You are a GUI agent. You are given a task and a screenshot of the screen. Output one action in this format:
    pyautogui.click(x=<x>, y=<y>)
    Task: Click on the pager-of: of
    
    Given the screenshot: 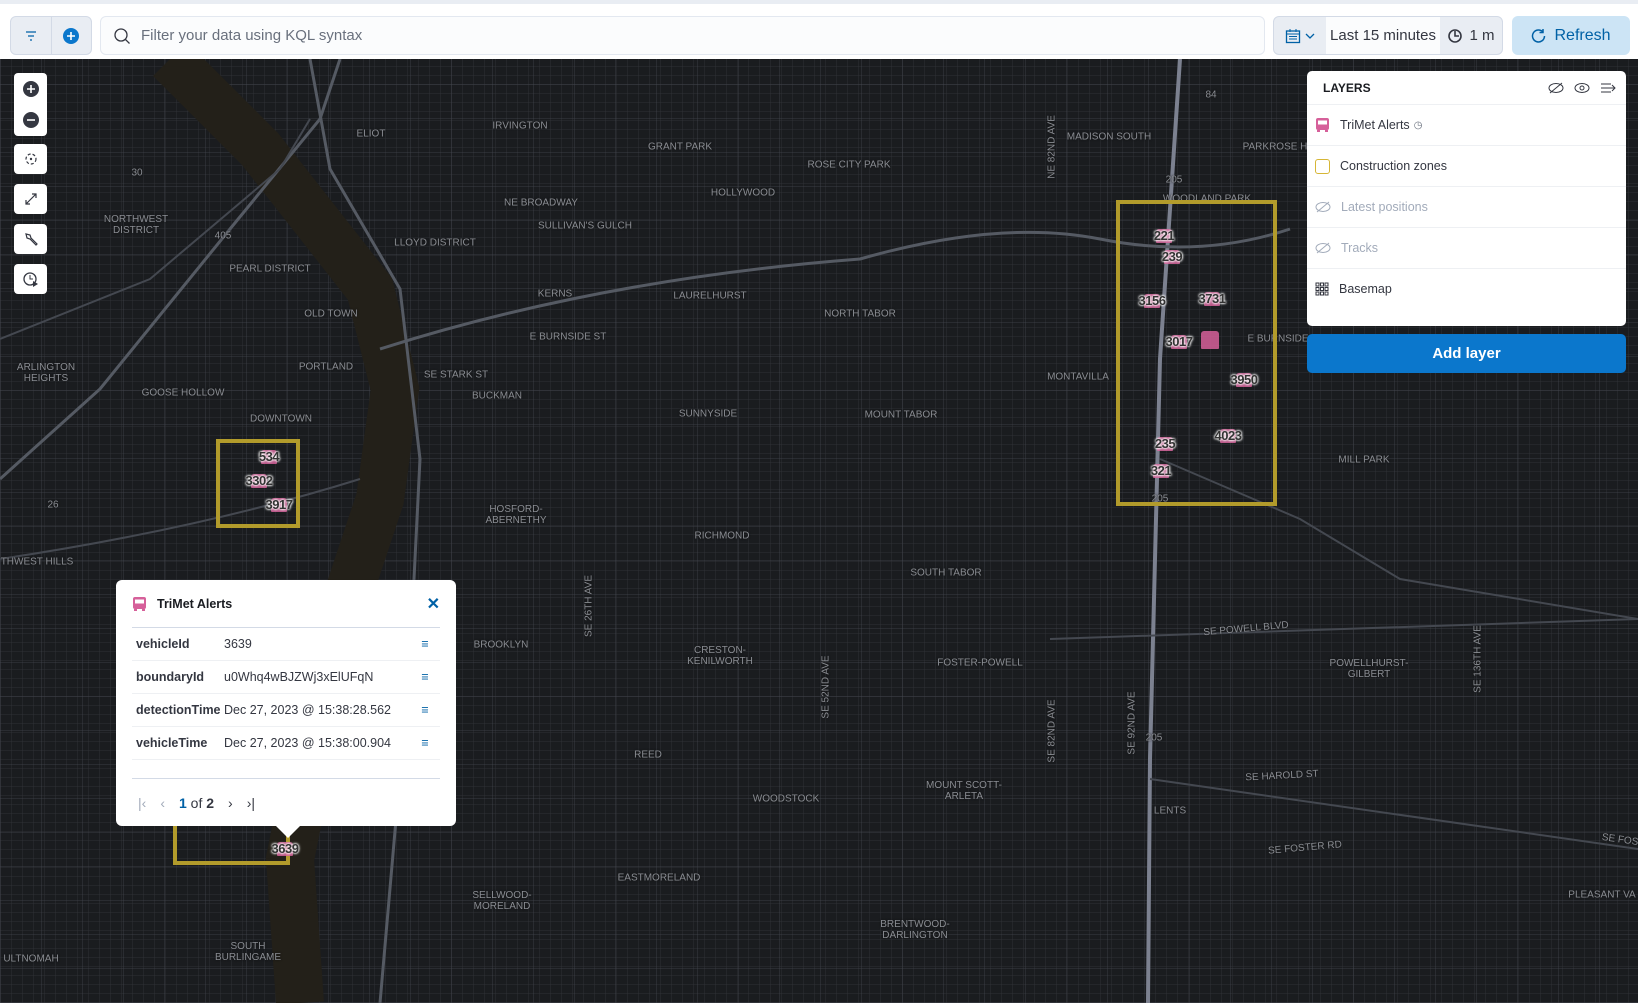 What is the action you would take?
    pyautogui.click(x=196, y=802)
    